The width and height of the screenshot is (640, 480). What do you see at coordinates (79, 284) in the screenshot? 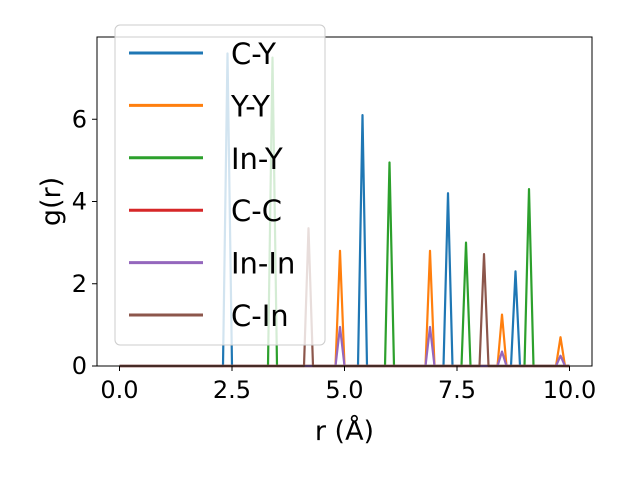
I see `y-tick-label: 2` at bounding box center [79, 284].